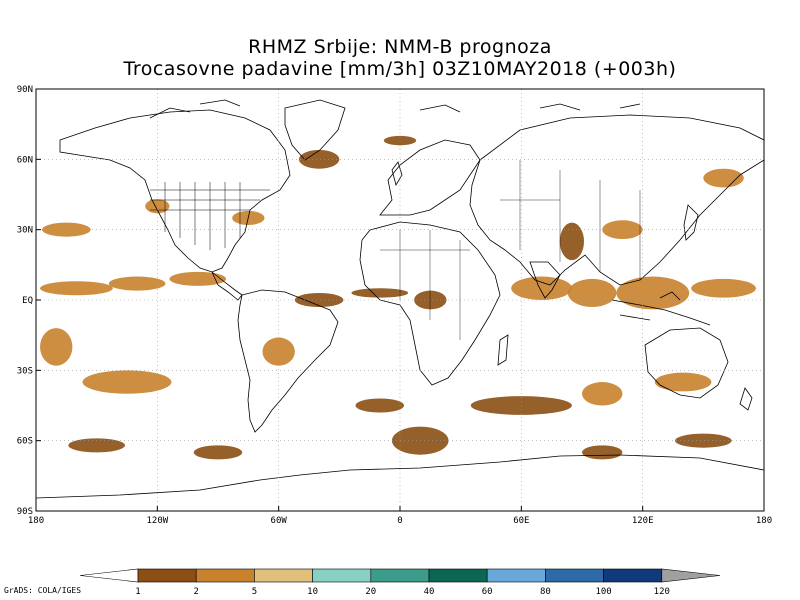  What do you see at coordinates (503, 350) in the screenshot?
I see `coastline-madagascar` at bounding box center [503, 350].